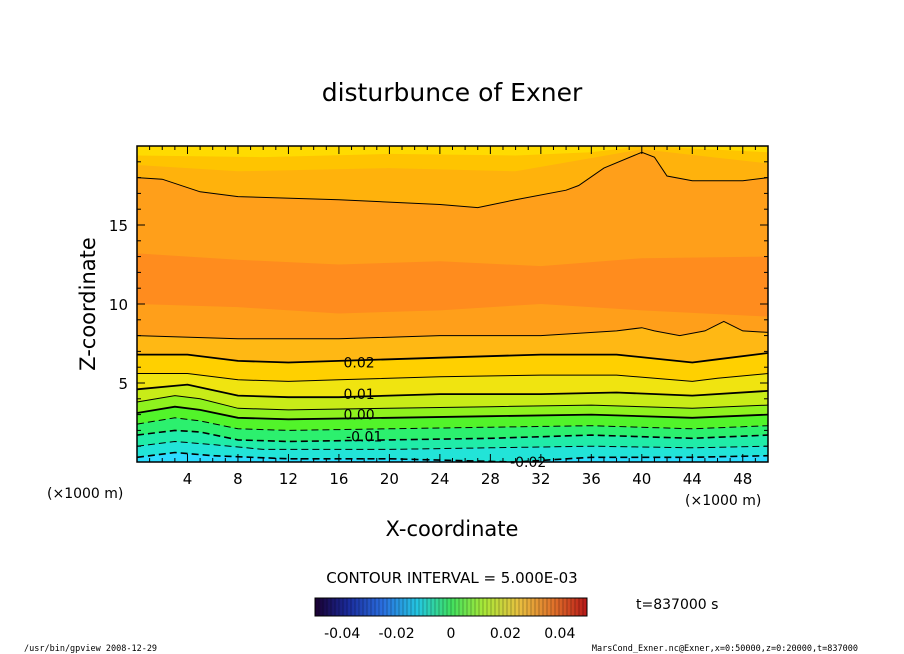 Image resolution: width=904 pixels, height=654 pixels. I want to click on y-tick-label-10: 10, so click(118, 305).